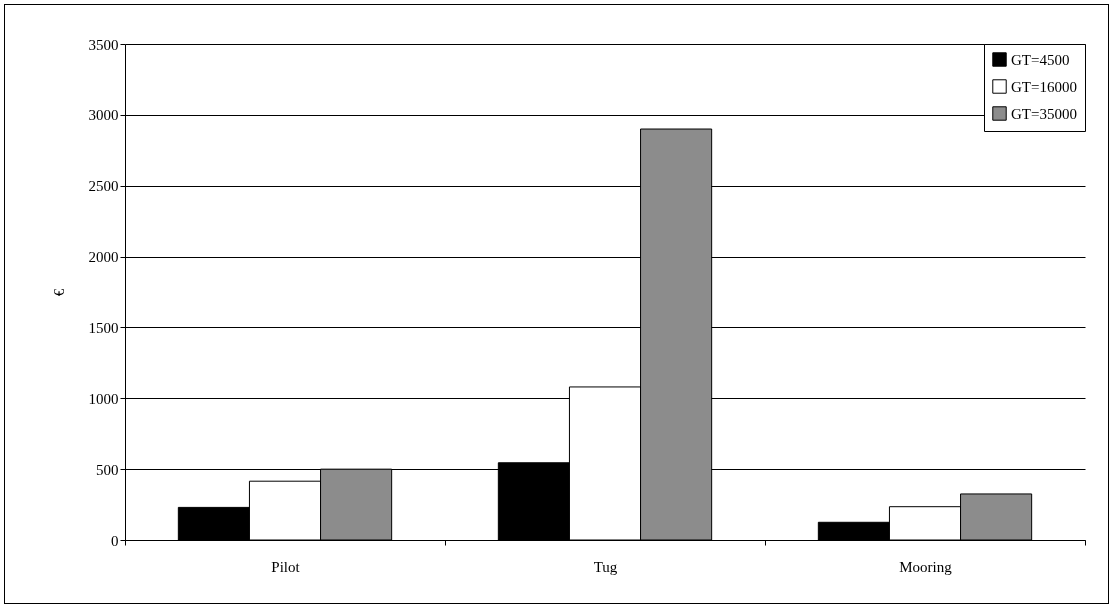  What do you see at coordinates (605, 566) in the screenshot?
I see `x-tick-label: Tug` at bounding box center [605, 566].